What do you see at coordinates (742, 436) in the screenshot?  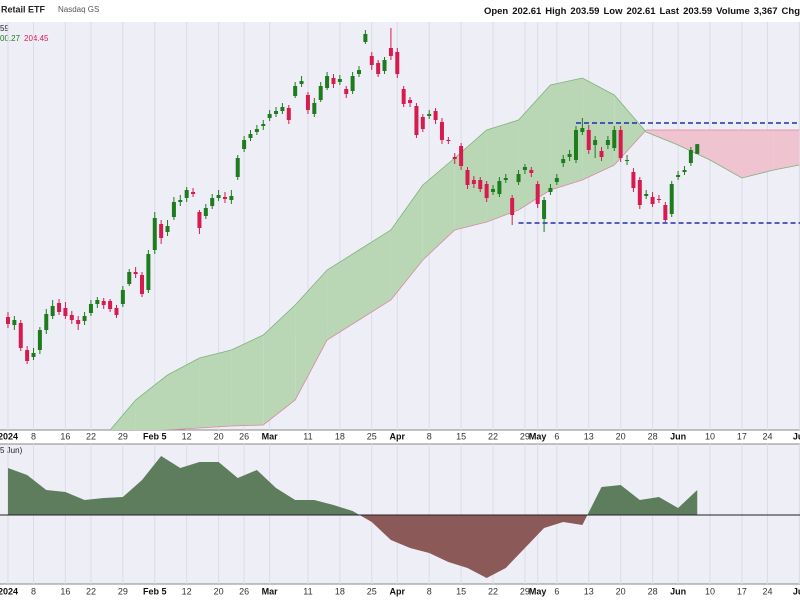 I see `x-tick-label: 17` at bounding box center [742, 436].